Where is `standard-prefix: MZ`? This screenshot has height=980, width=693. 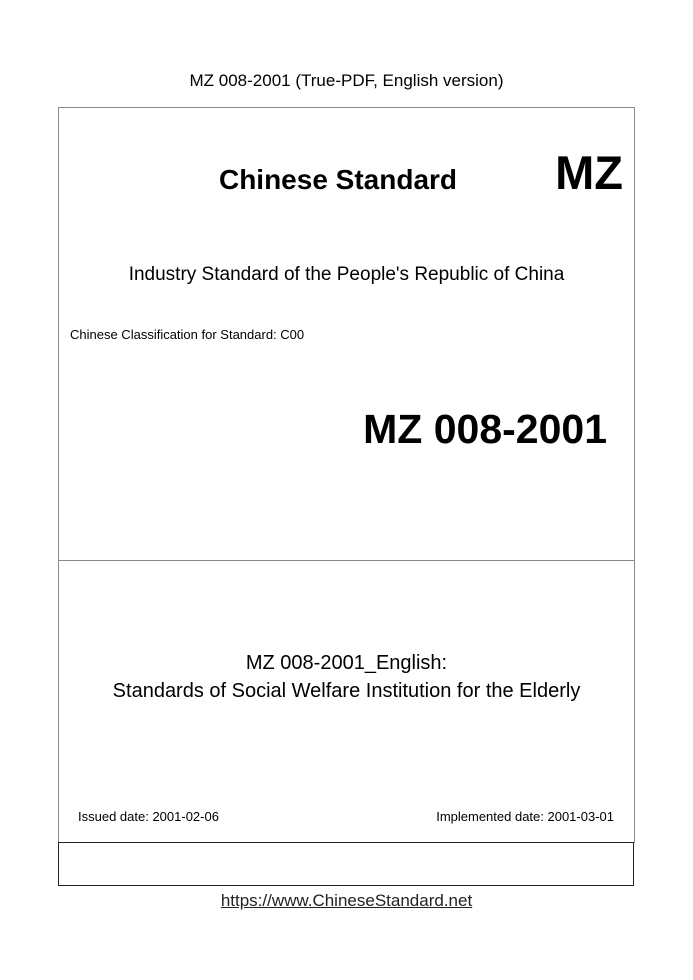
standard-prefix: MZ is located at coordinates (589, 172).